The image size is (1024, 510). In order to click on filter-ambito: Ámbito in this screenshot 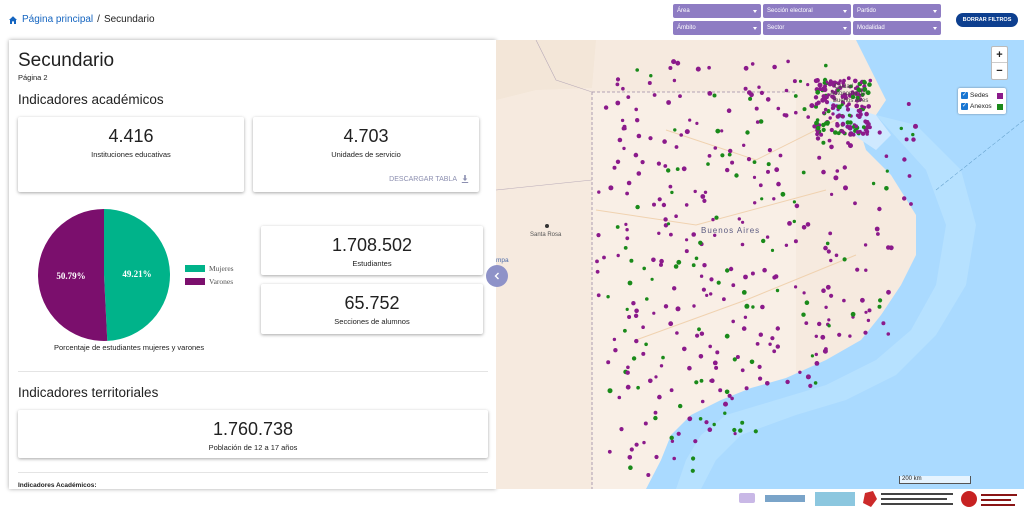, I will do `click(717, 28)`.